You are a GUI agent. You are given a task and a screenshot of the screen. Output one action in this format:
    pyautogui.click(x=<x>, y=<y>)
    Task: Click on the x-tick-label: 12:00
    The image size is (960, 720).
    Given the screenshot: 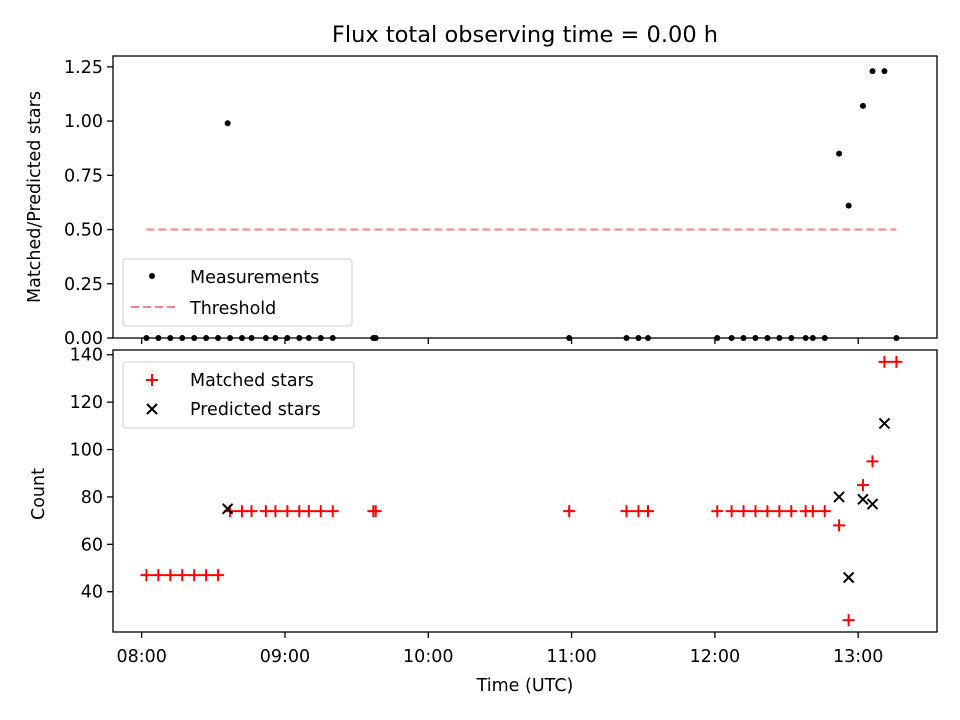 What is the action you would take?
    pyautogui.click(x=715, y=657)
    